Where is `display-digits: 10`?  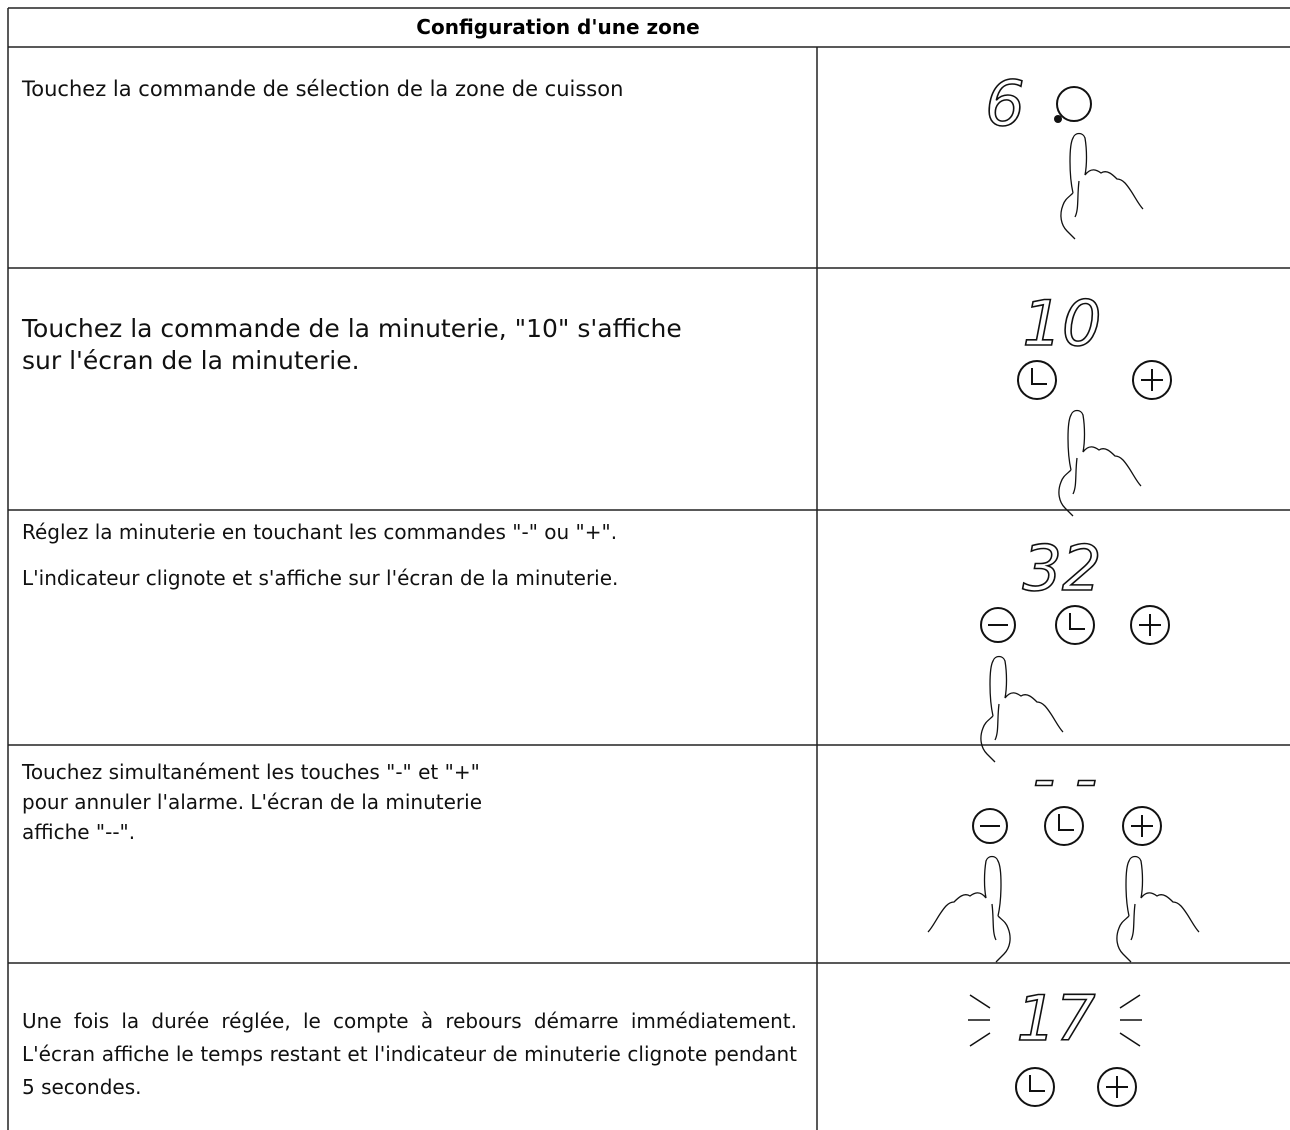 display-digits: 10 is located at coordinates (1062, 323).